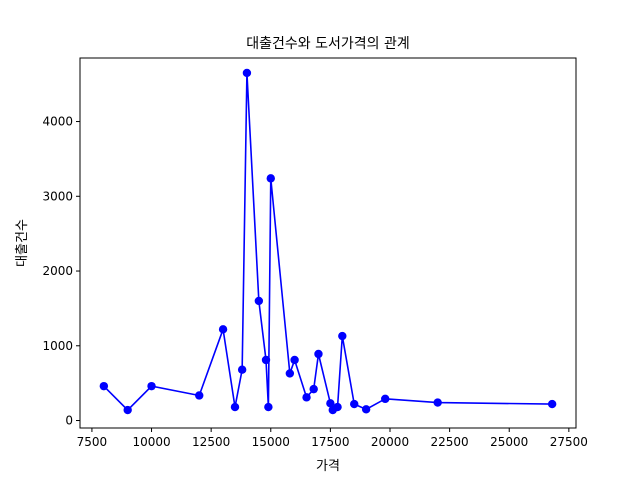 The width and height of the screenshot is (640, 480). I want to click on x-tick-label: 15000, so click(271, 442).